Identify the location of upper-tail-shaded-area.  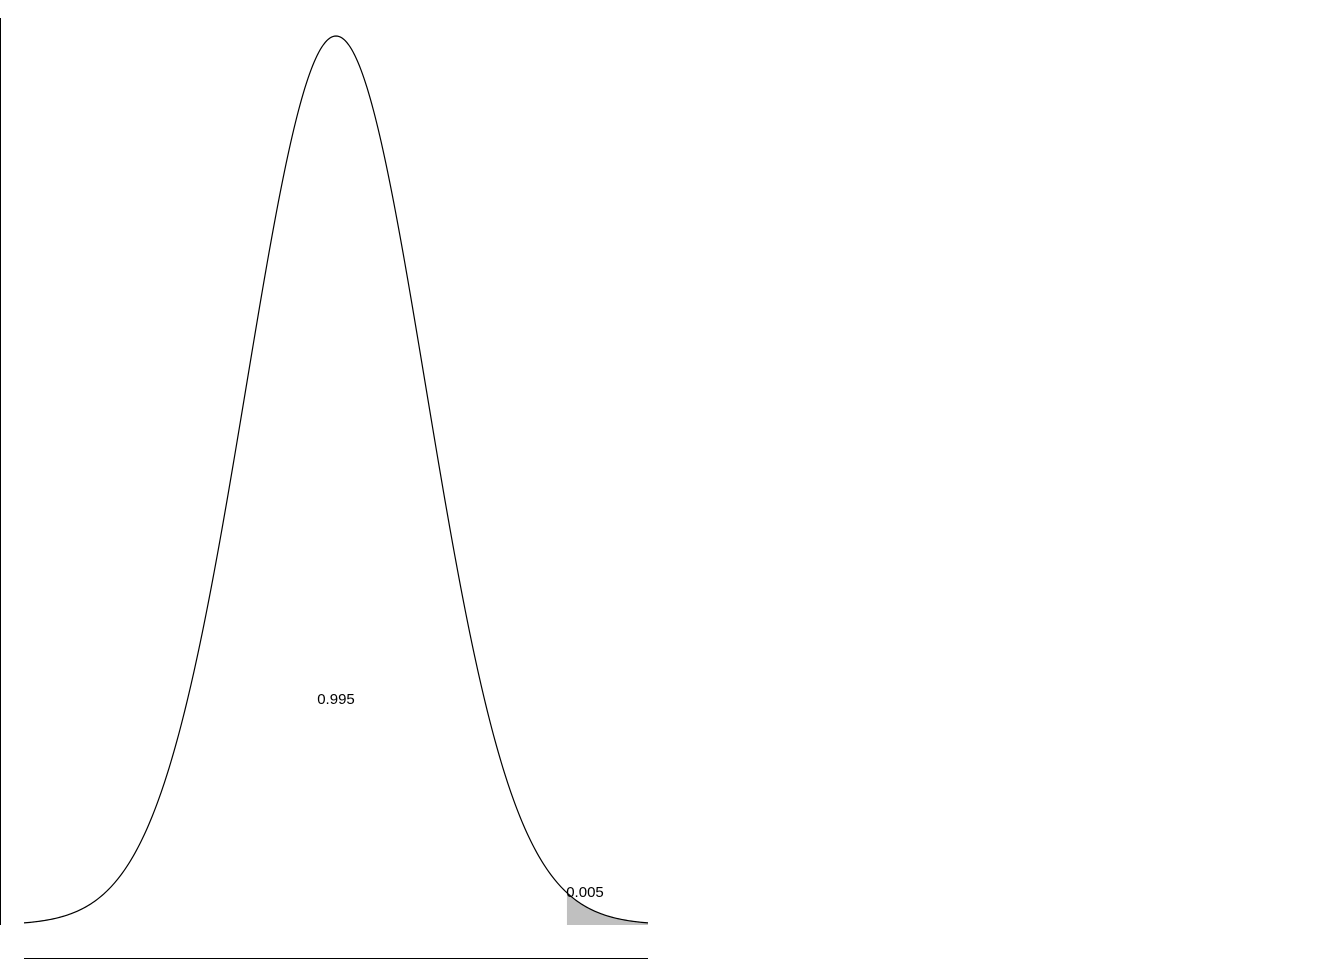
(607, 908).